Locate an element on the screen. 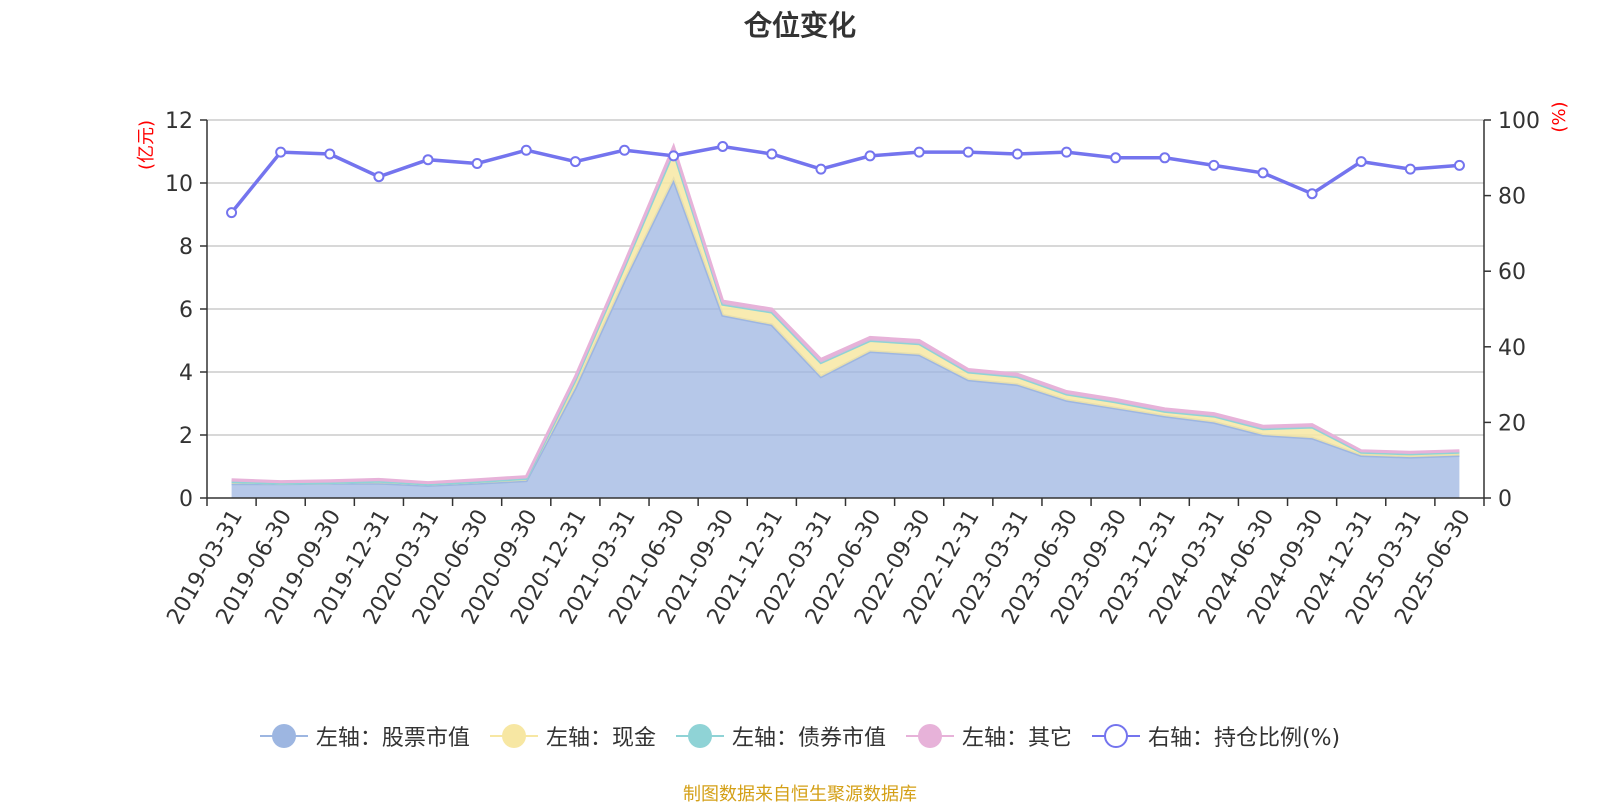 Image resolution: width=1600 pixels, height=806 pixels. legend-label: 左轴：现金 is located at coordinates (600, 738).